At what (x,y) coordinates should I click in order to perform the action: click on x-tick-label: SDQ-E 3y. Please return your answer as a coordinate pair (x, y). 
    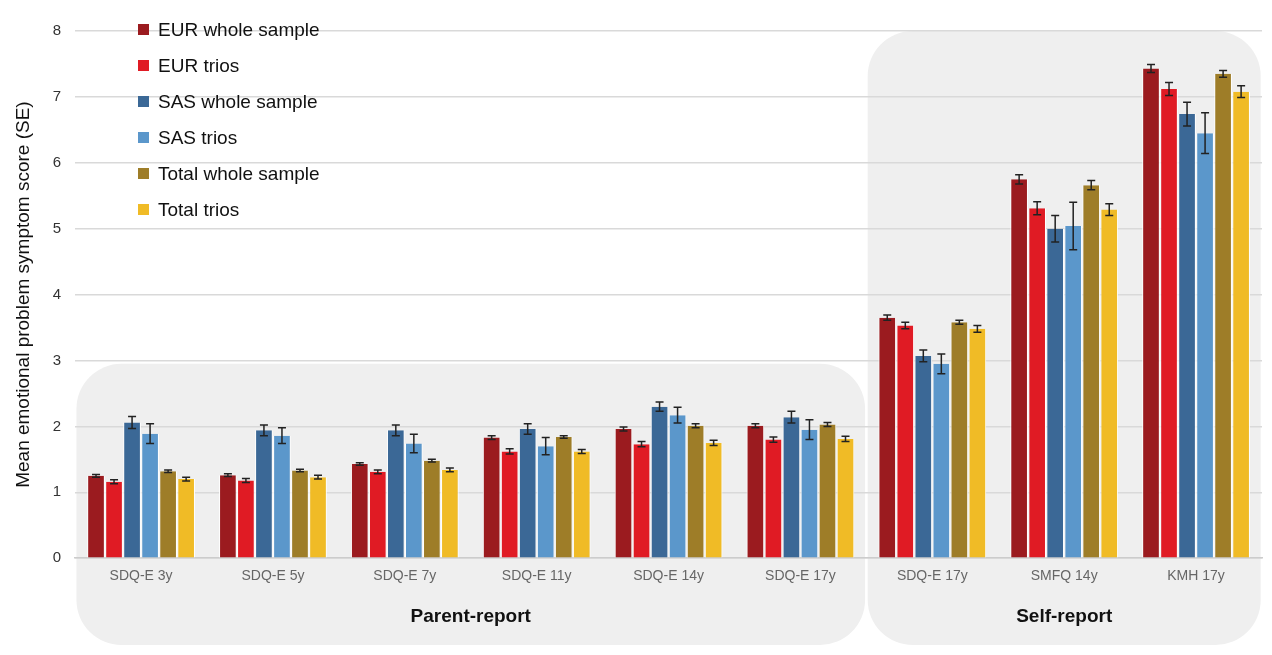
    Looking at the image, I should click on (141, 575).